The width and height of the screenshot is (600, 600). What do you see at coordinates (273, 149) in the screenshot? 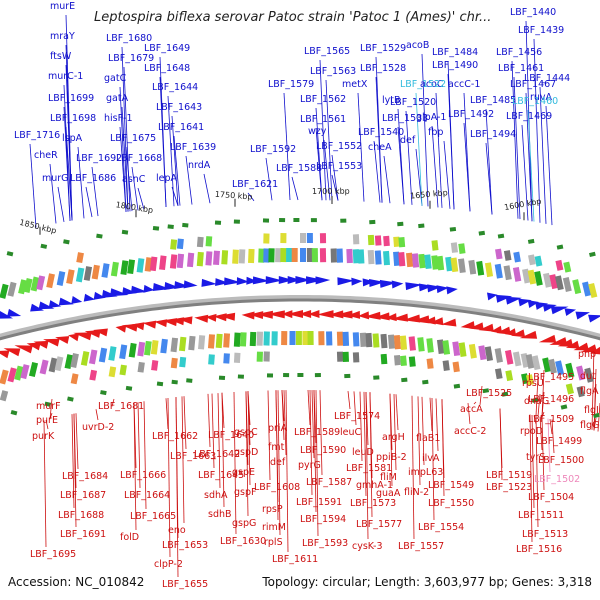
I see `forward-gene-label: LBF_1592` at bounding box center [273, 149].